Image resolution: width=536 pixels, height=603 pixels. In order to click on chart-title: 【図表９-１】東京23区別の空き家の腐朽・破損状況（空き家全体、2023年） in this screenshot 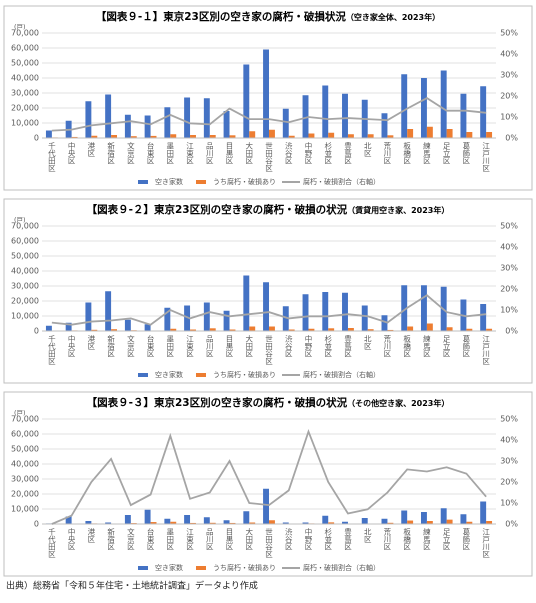, I will do `click(268, 16)`.